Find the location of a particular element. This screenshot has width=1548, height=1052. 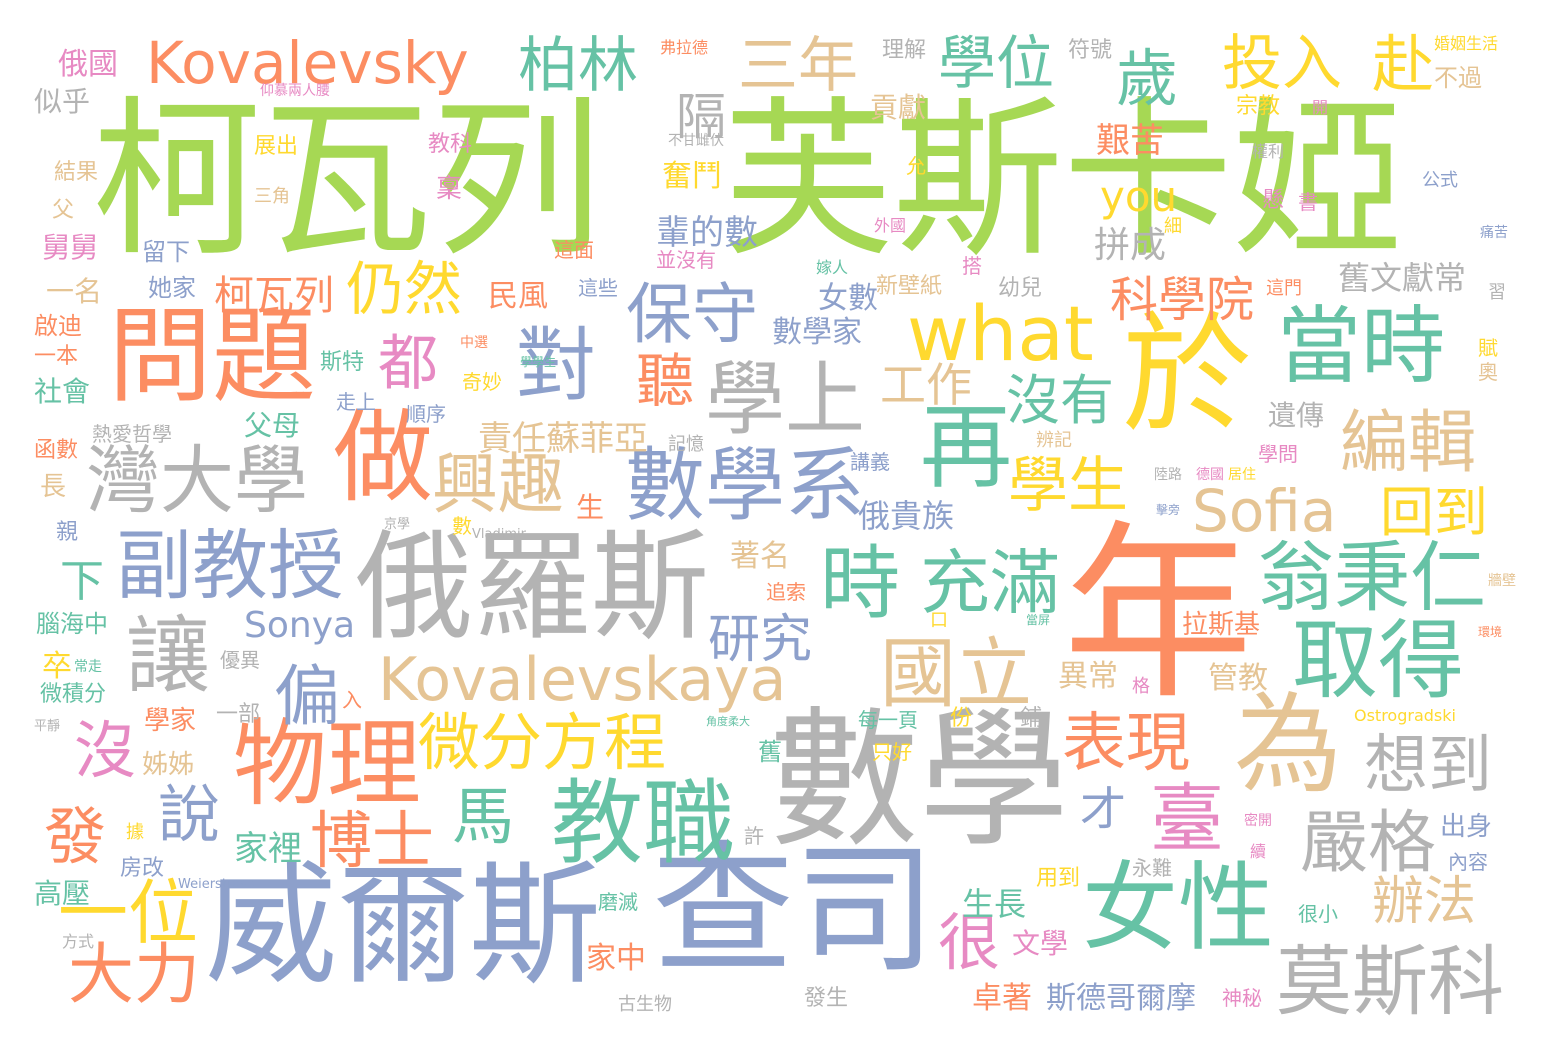

word-pu: 鋪 is located at coordinates (1031, 718).